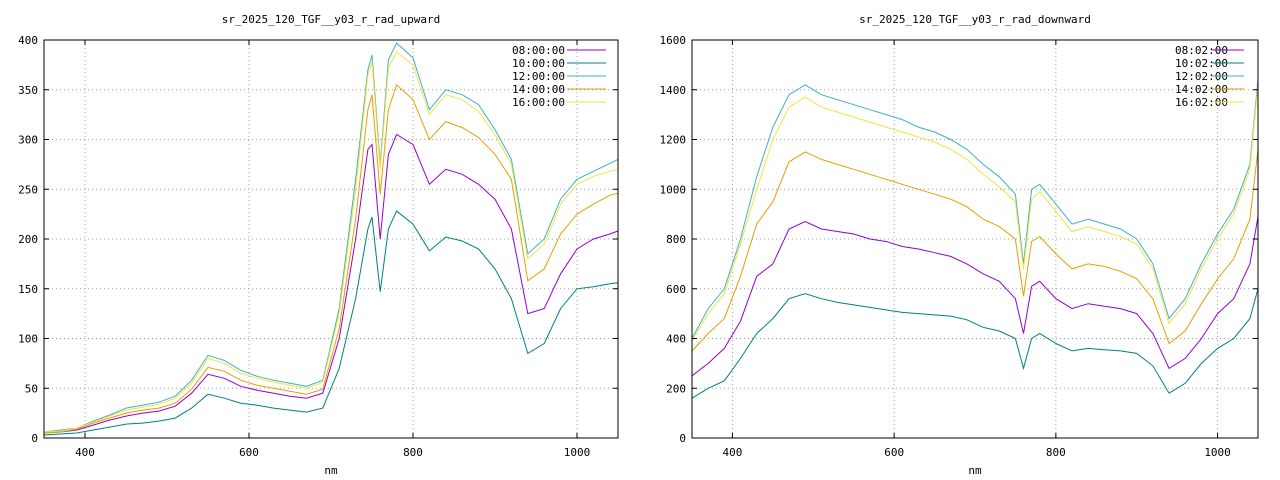  What do you see at coordinates (673, 90) in the screenshot?
I see `y-tick-label: 1400` at bounding box center [673, 90].